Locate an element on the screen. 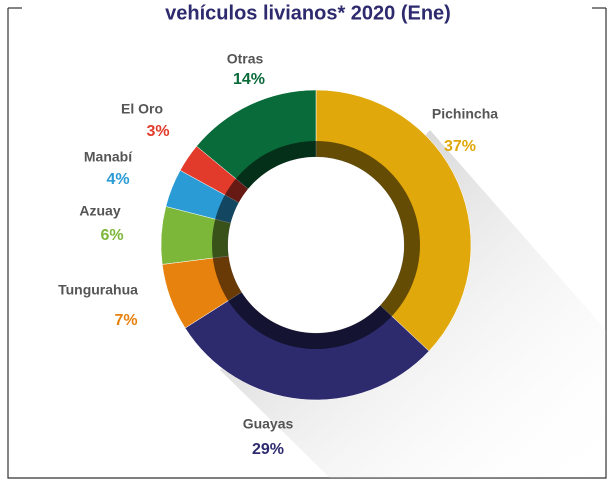 The height and width of the screenshot is (491, 614). chart-title: vehículos livianos* 2020 (Ene) is located at coordinates (308, 13).